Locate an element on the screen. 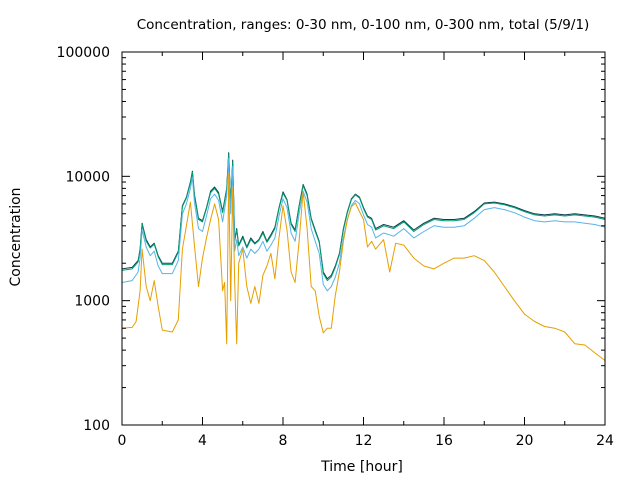 This screenshot has width=640, height=480. x-axis-label: Time [hour] is located at coordinates (361, 467).